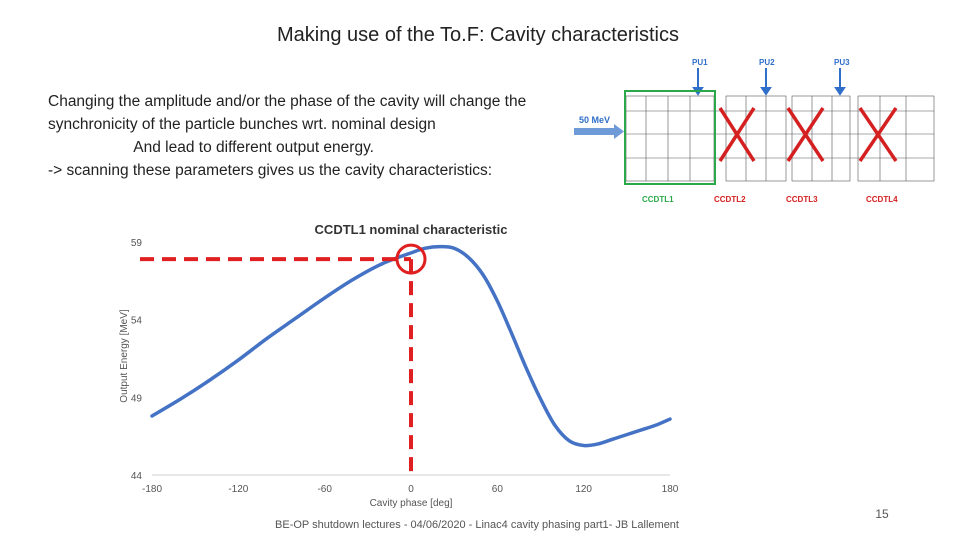 The height and width of the screenshot is (540, 960). I want to click on y-tick-label: 54, so click(137, 321).